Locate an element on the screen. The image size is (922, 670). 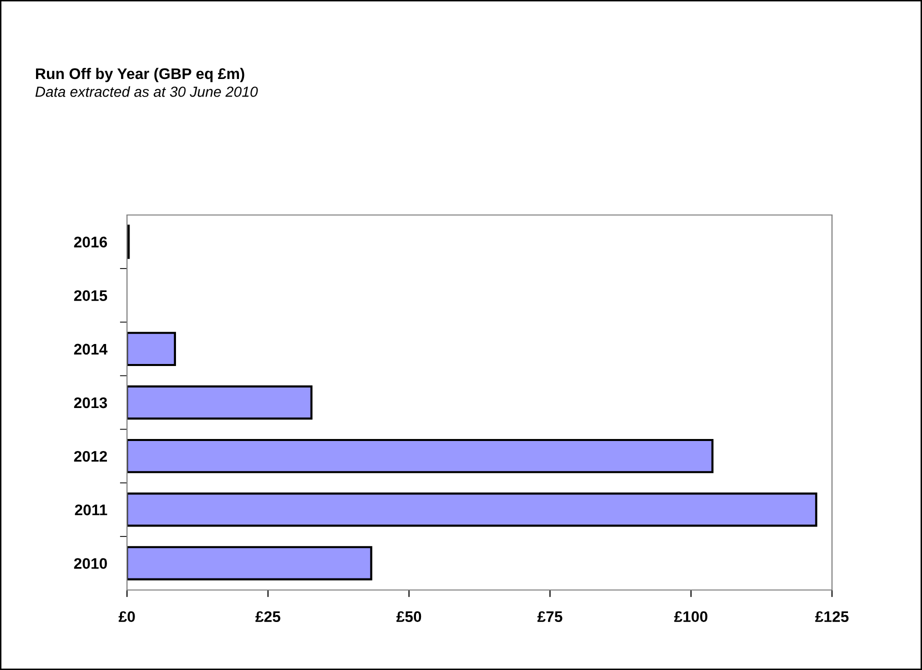
y-tick-label: 2013 is located at coordinates (91, 402).